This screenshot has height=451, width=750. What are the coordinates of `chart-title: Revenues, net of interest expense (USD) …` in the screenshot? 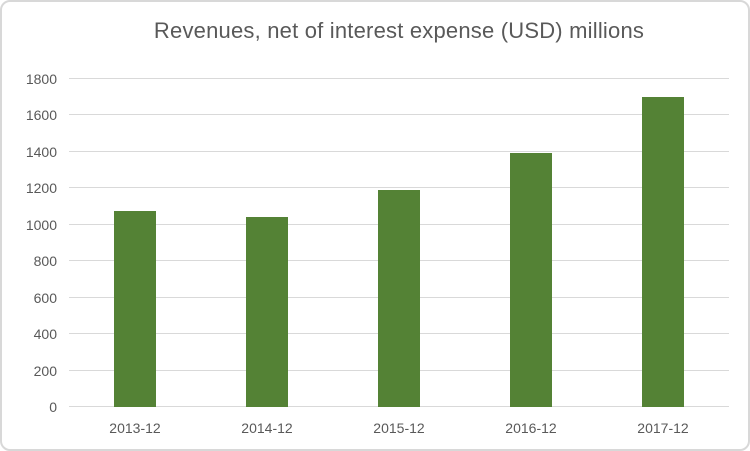 It's located at (399, 30).